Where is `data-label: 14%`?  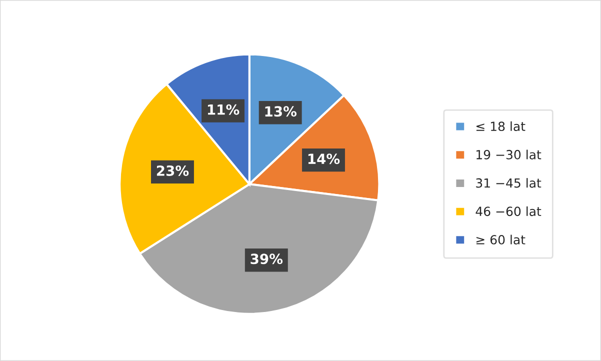
data-label: 14% is located at coordinates (324, 159).